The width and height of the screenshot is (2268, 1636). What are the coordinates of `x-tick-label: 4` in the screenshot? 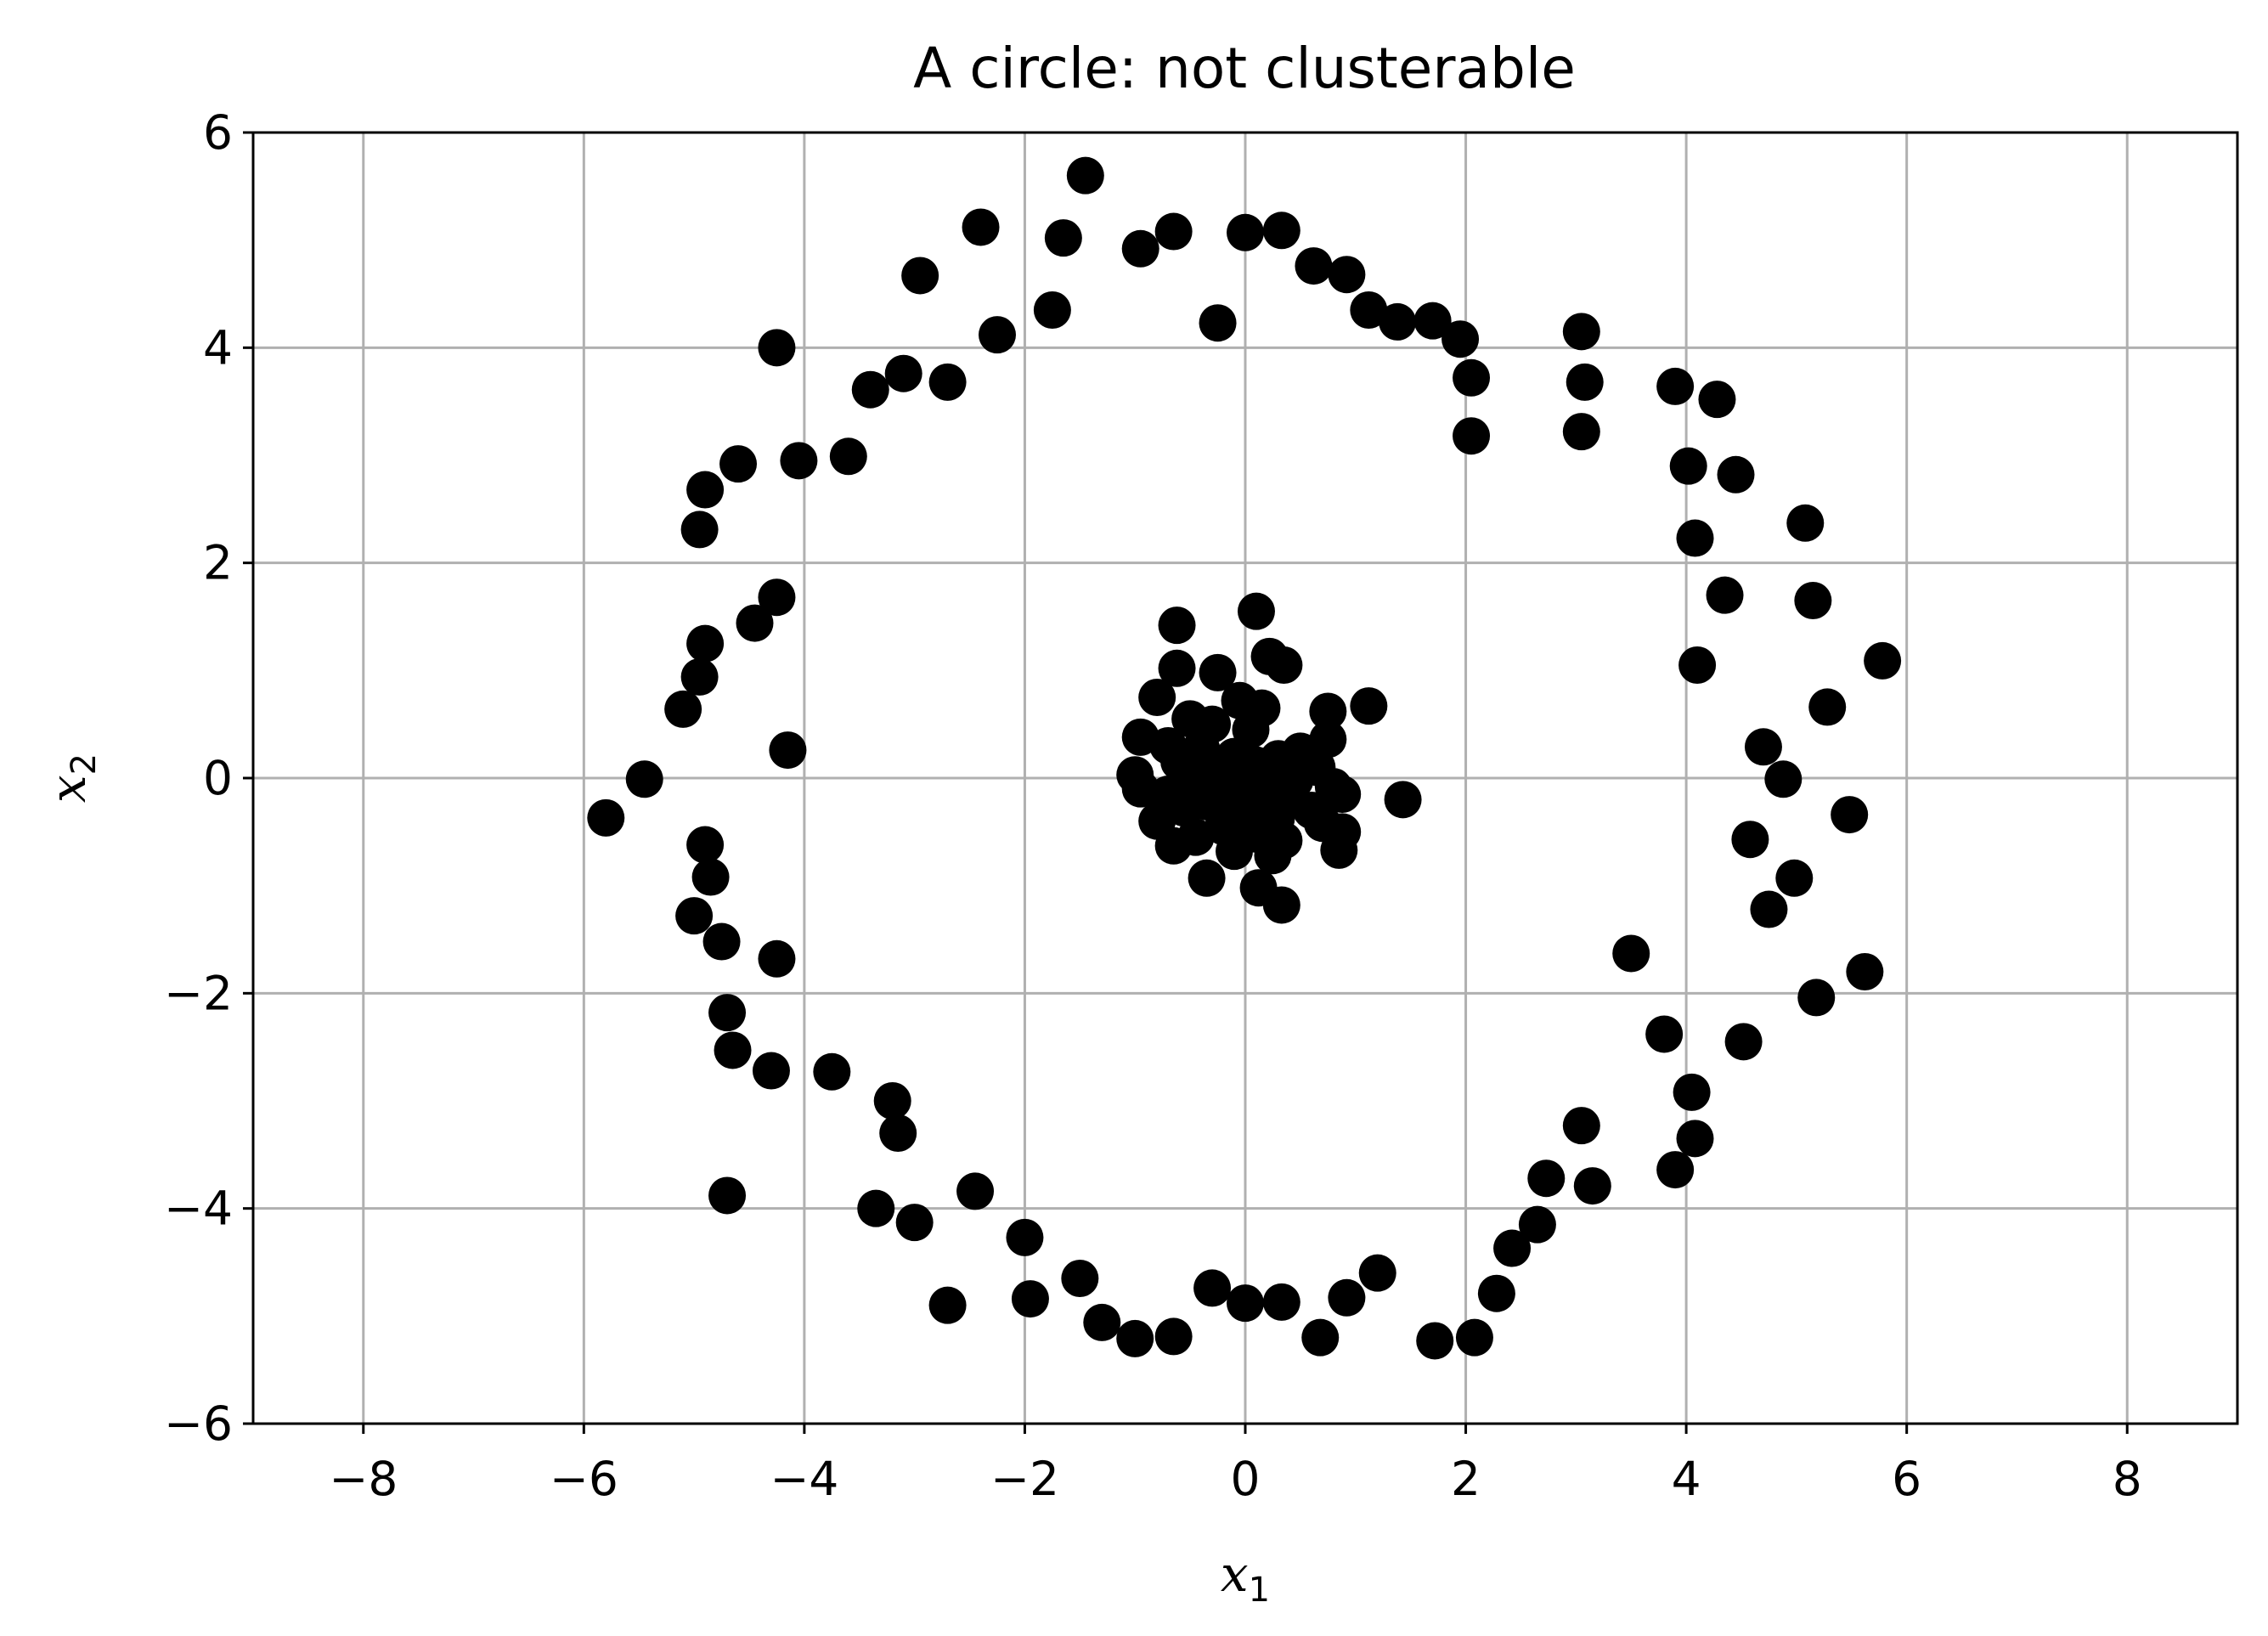 It's located at (1686, 1479).